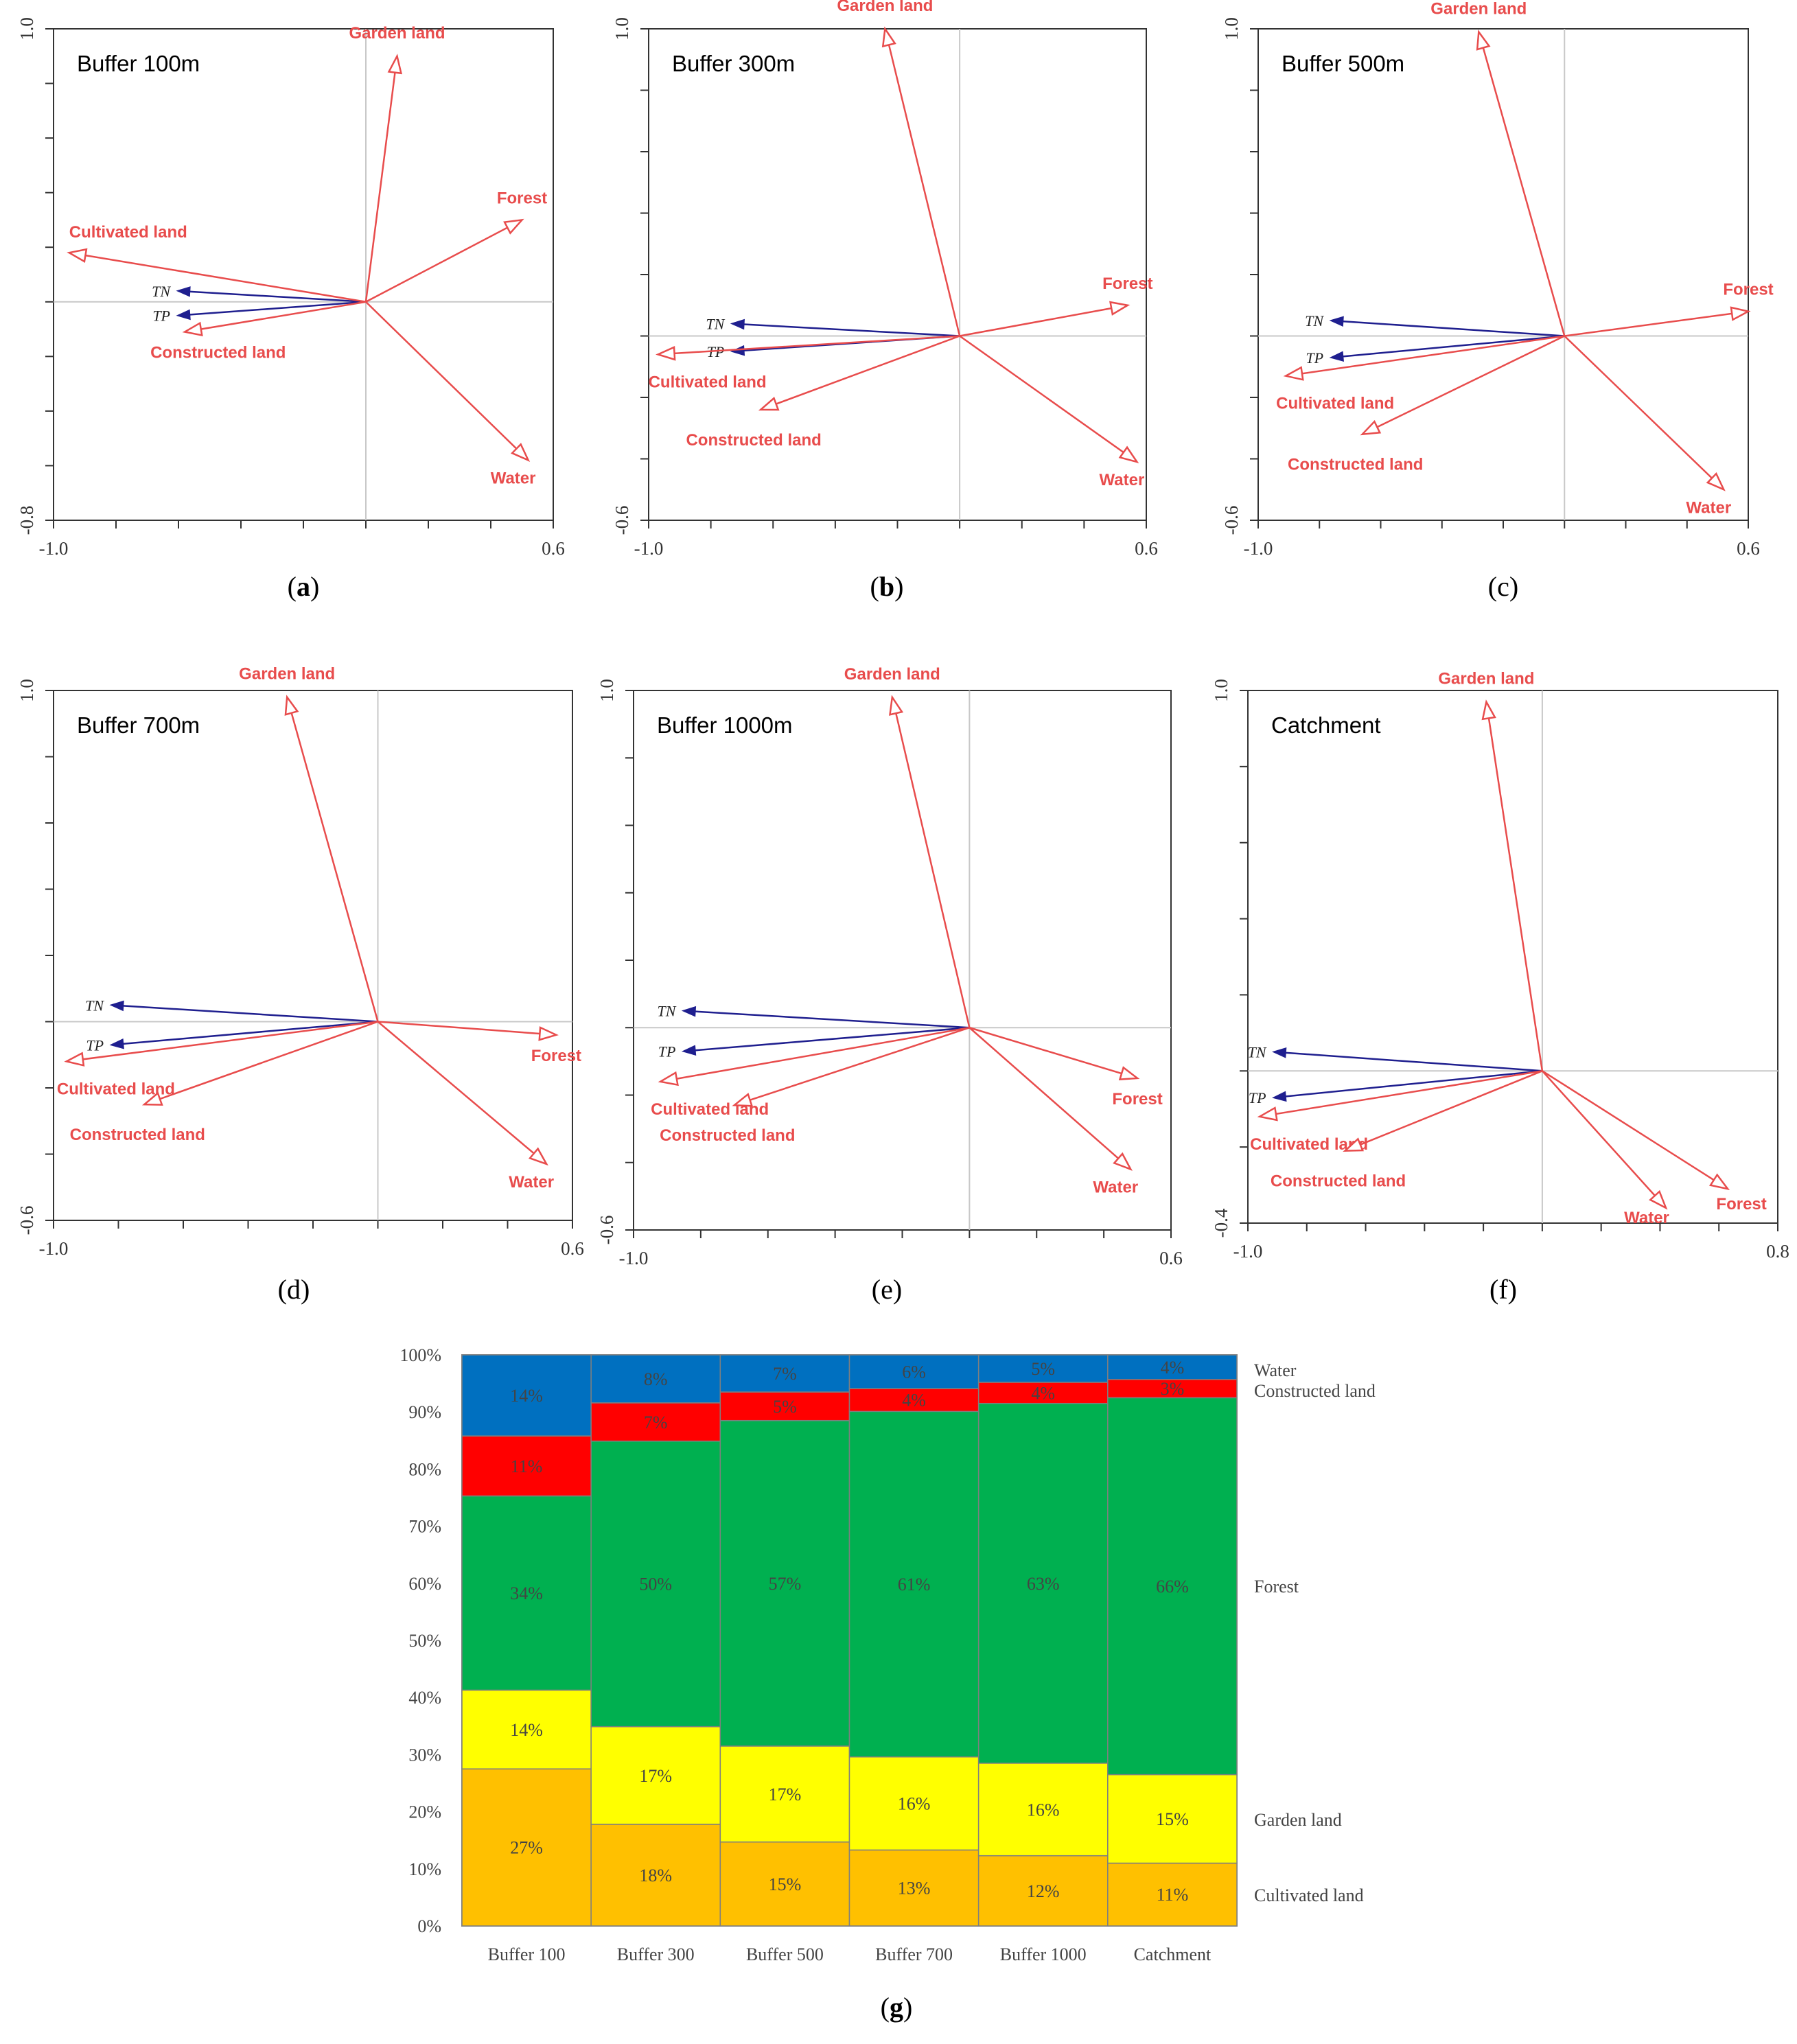  Describe the element at coordinates (245, 1033) in the screenshot. I see `response-arrow-tp` at that location.